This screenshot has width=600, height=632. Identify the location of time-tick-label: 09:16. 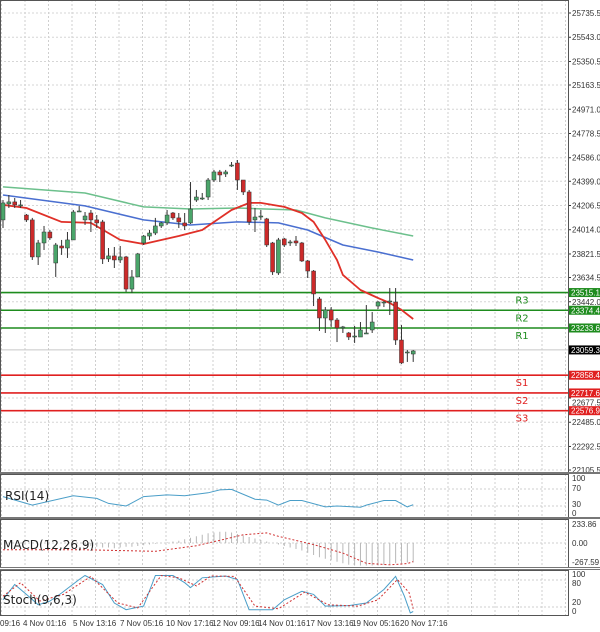
(10, 623).